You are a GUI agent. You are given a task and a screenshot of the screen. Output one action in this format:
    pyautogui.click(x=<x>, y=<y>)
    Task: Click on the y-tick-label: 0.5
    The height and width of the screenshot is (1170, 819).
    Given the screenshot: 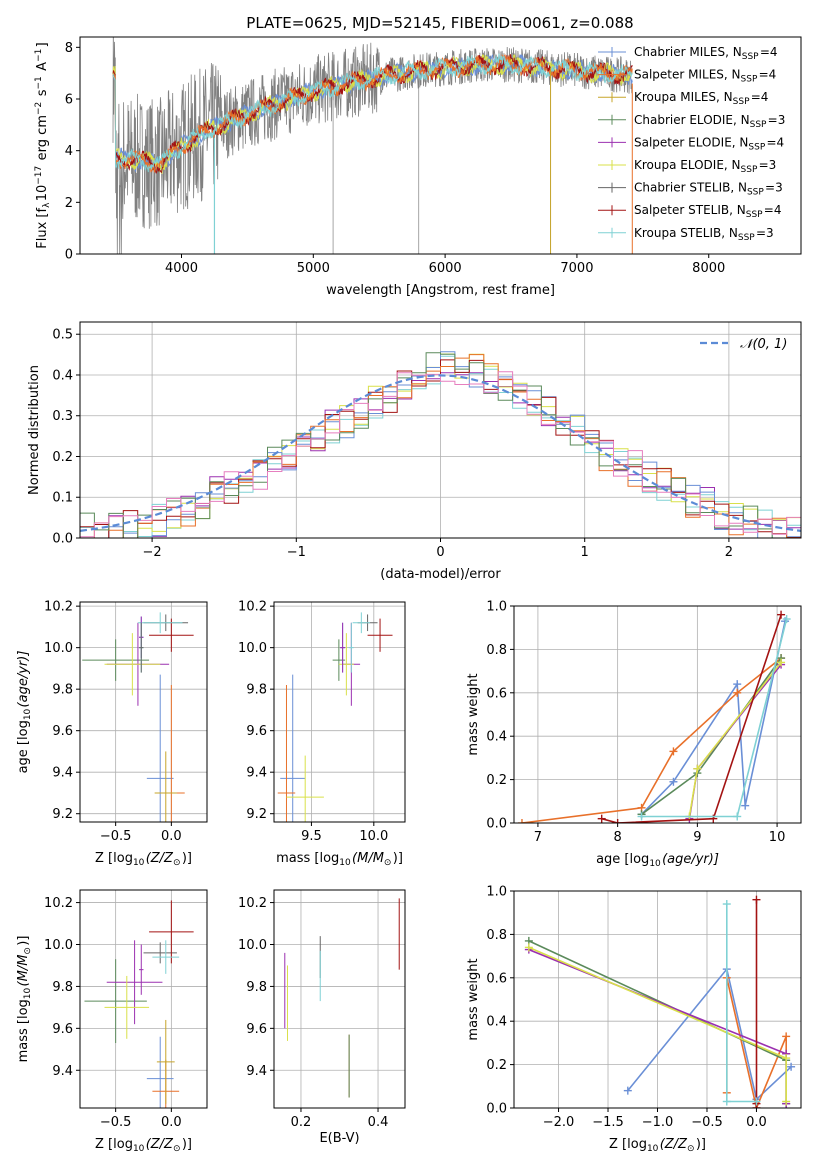 What is the action you would take?
    pyautogui.click(x=62, y=335)
    